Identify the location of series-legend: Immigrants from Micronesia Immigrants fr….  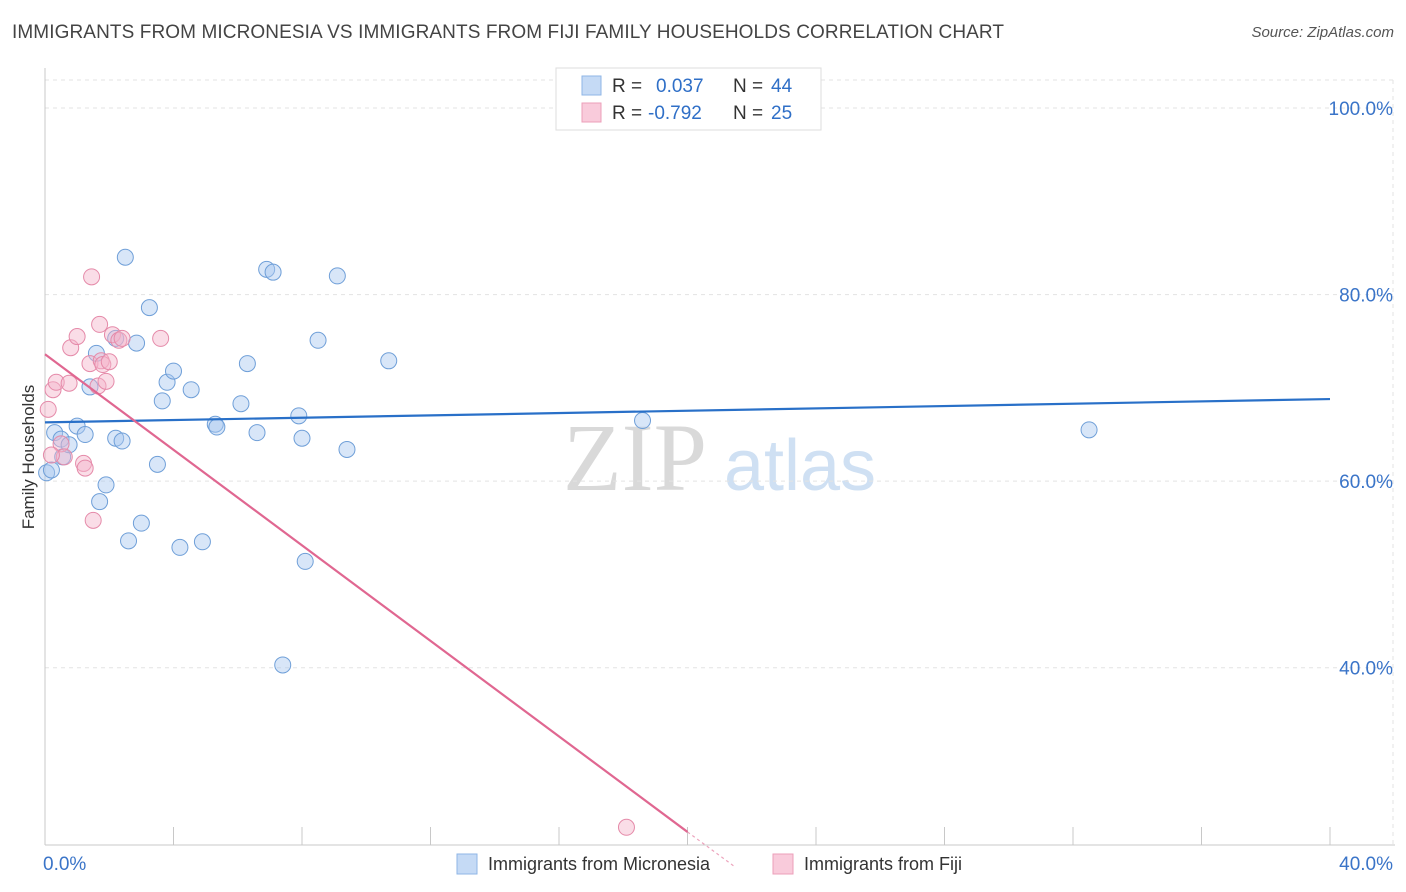
(709, 864).